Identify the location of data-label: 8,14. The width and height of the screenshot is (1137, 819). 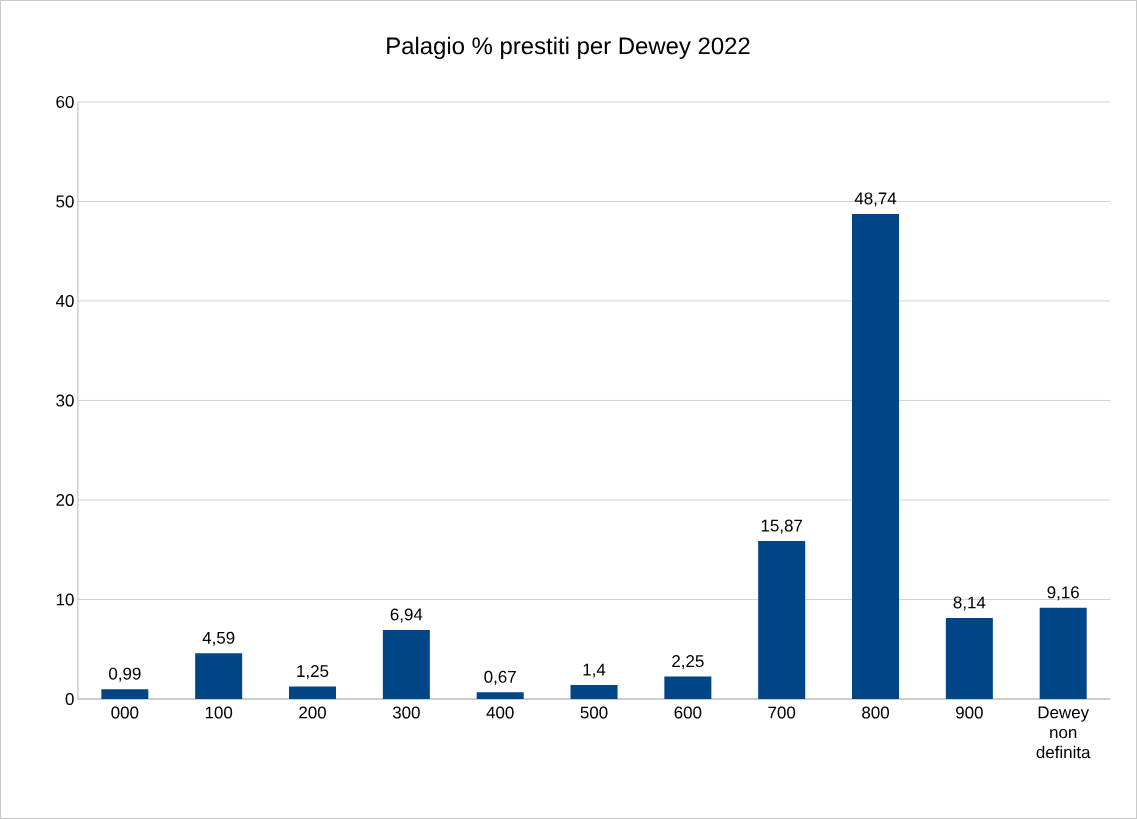
(969, 603).